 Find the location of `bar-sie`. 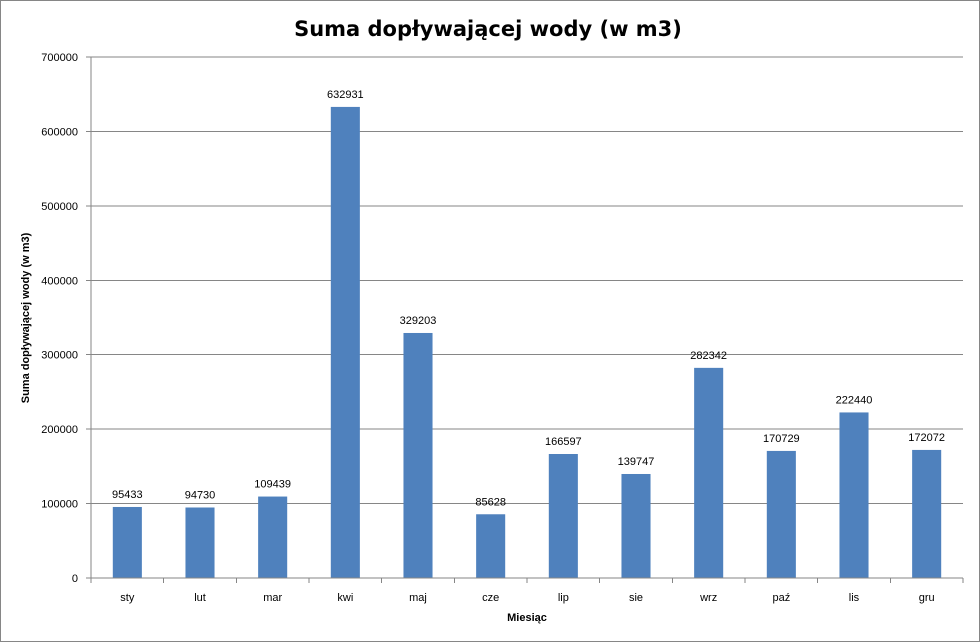

bar-sie is located at coordinates (636, 525).